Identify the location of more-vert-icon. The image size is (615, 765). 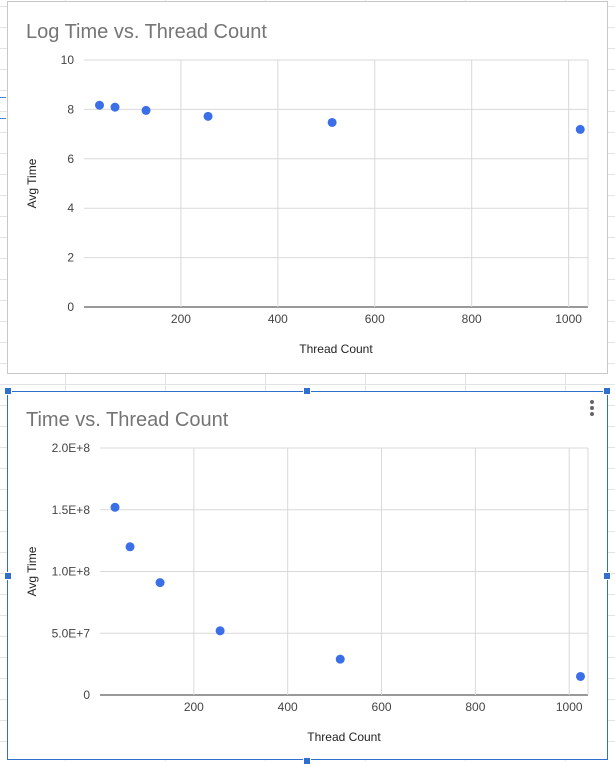
(592, 409).